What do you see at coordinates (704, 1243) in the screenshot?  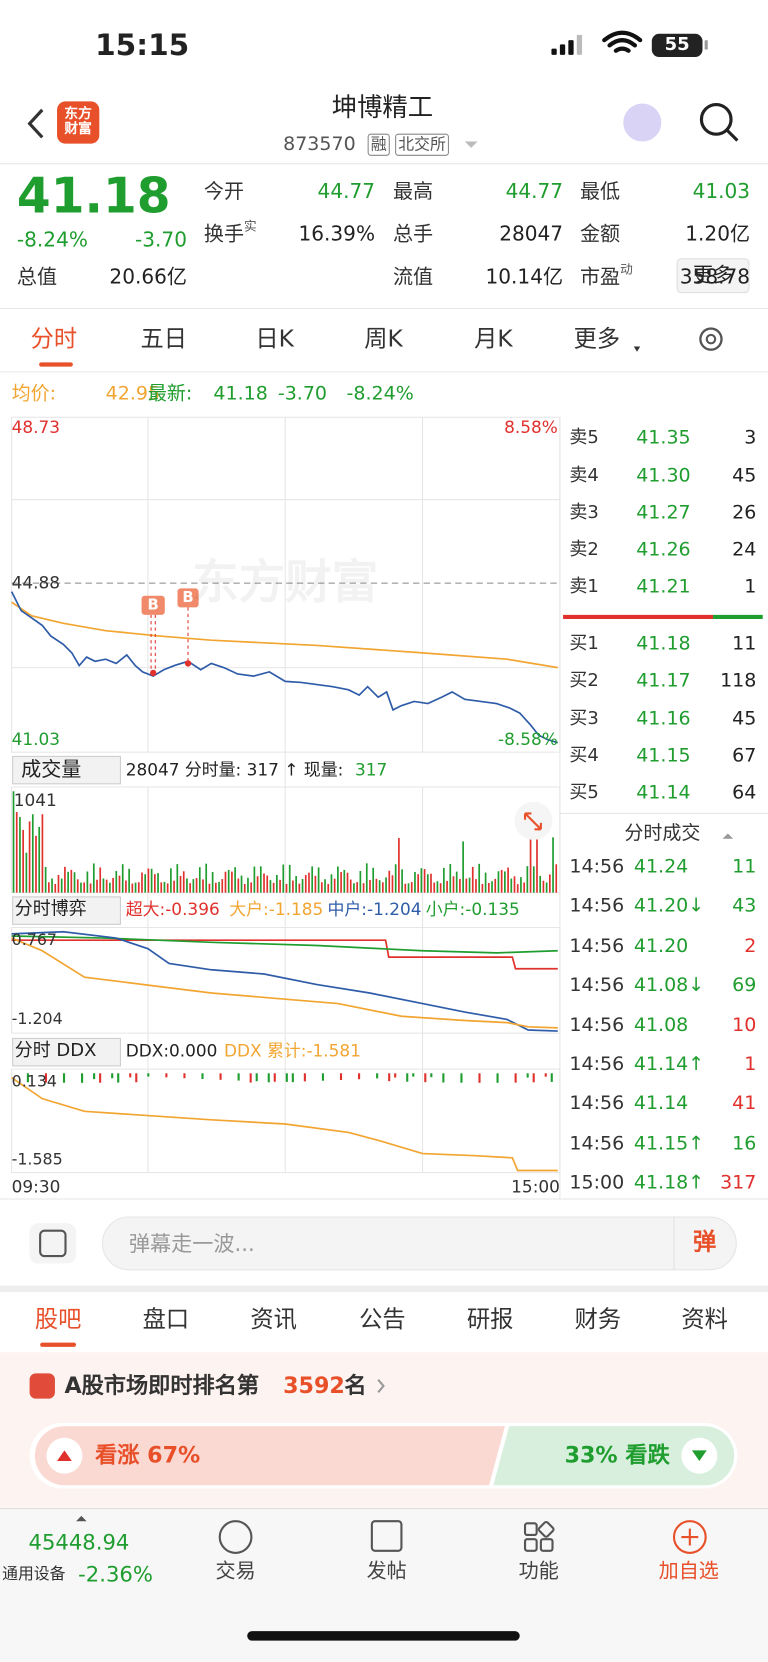 I see `danmaku-button: 弹` at bounding box center [704, 1243].